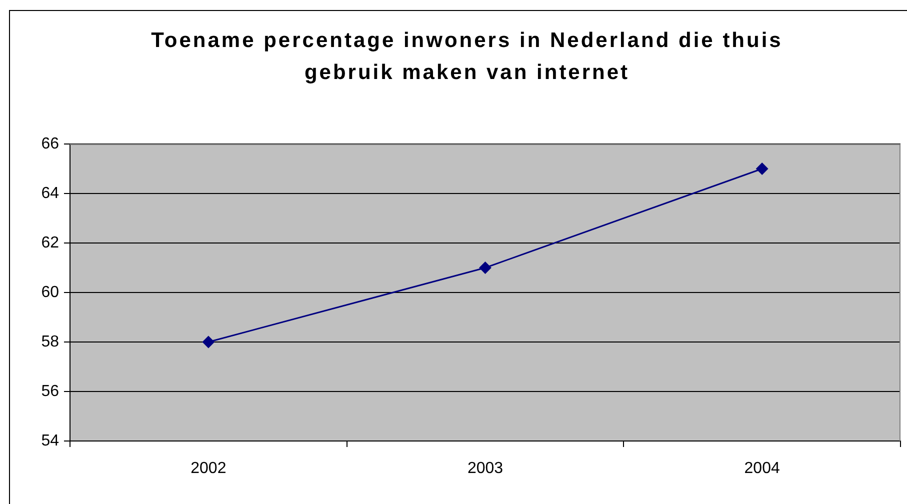 Image resolution: width=907 pixels, height=504 pixels. I want to click on x-tick-label: 2003, so click(485, 469).